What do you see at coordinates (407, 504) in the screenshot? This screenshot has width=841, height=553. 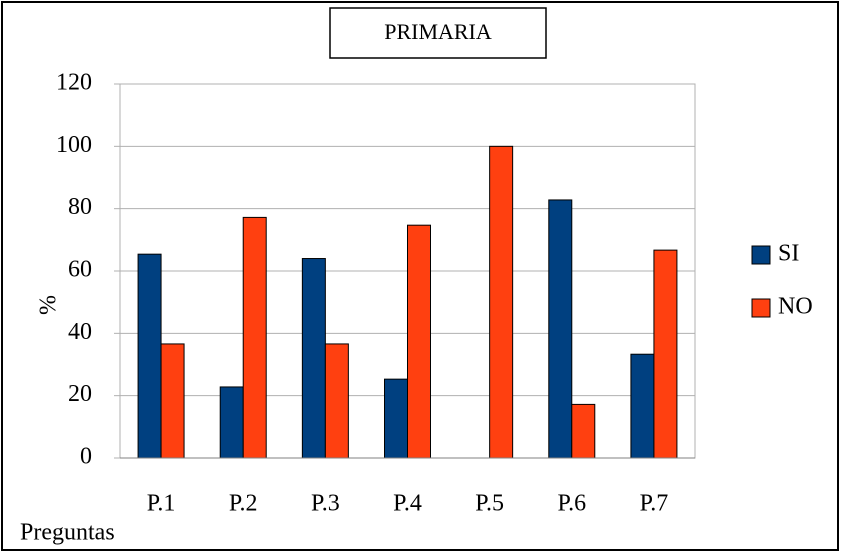 I see `x-tick-label: P.4` at bounding box center [407, 504].